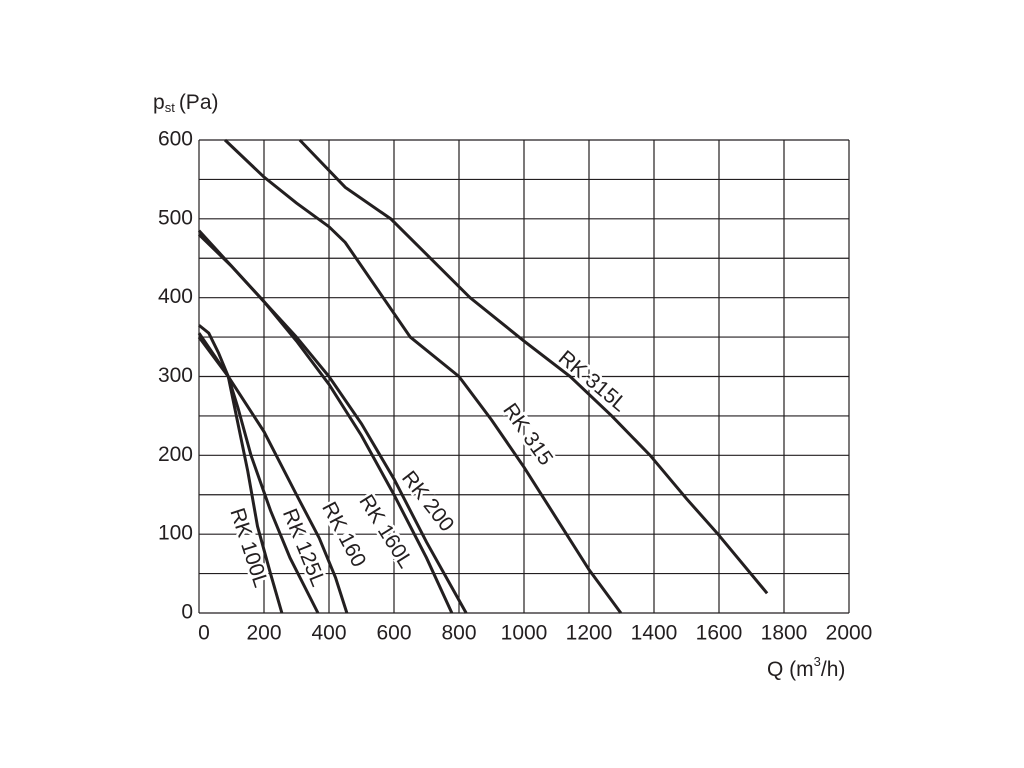 This screenshot has height=768, width=1024. I want to click on x-tick-label: 1800, so click(784, 633).